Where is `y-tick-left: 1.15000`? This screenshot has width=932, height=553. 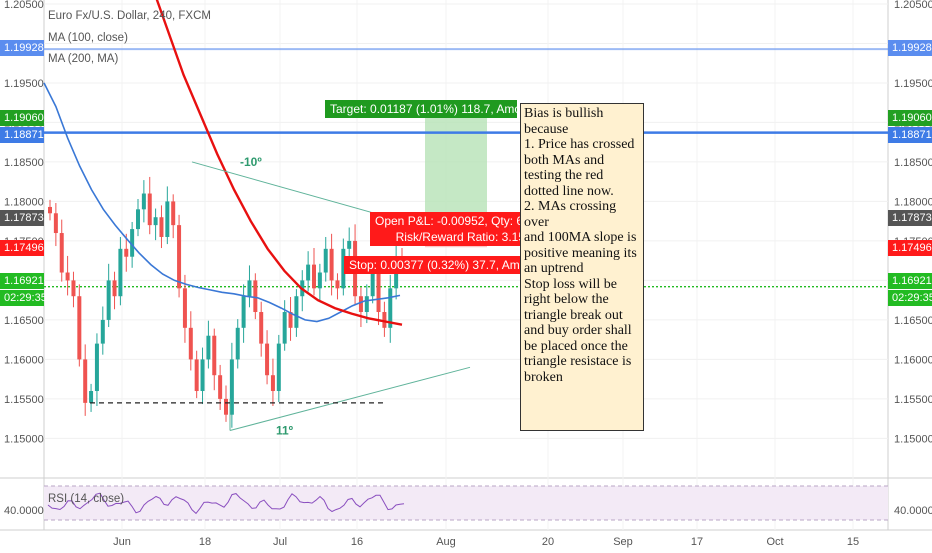
y-tick-left: 1.15000 is located at coordinates (24, 439).